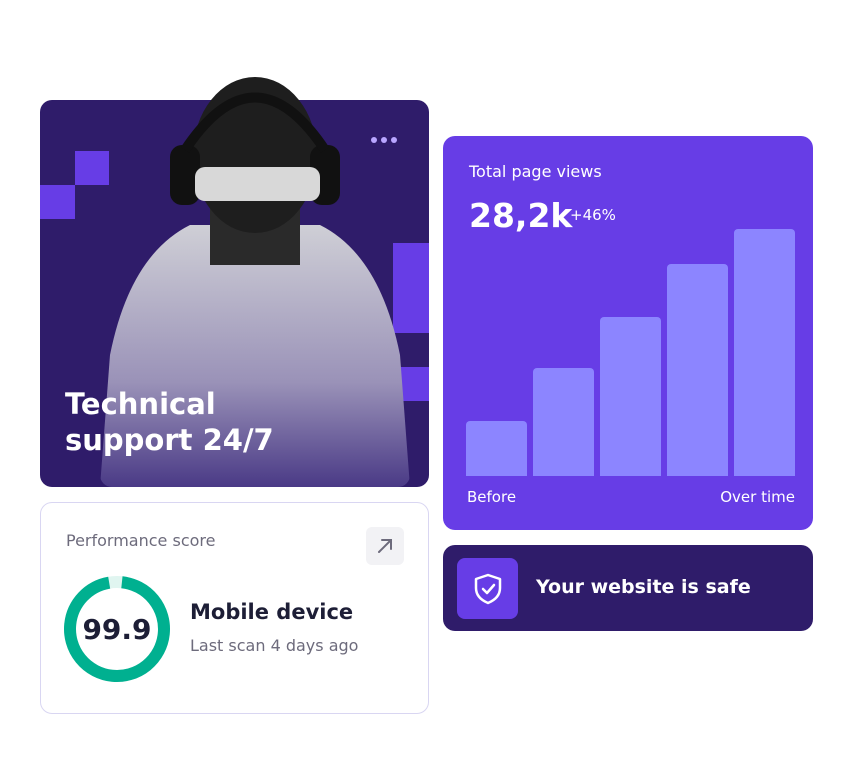 This screenshot has height=768, width=854. I want to click on axis-label-end: Over time, so click(757, 497).